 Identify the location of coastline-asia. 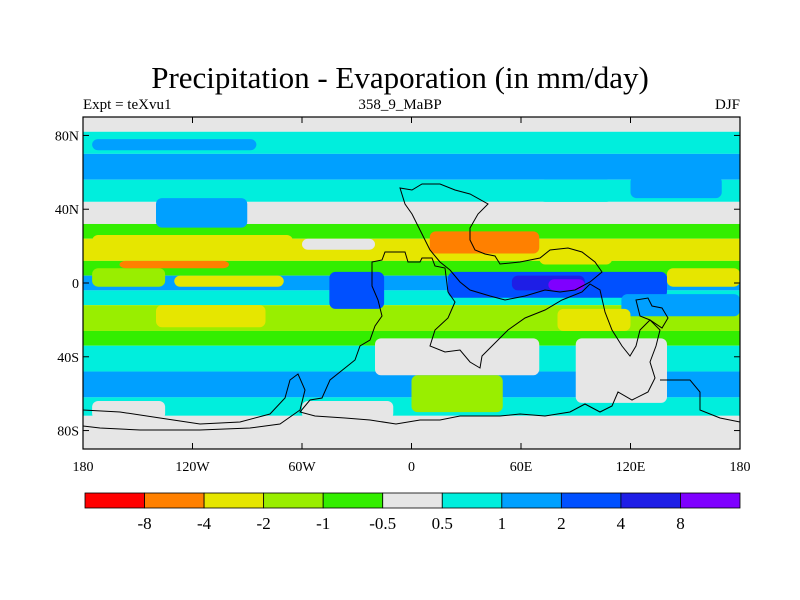
(501, 242).